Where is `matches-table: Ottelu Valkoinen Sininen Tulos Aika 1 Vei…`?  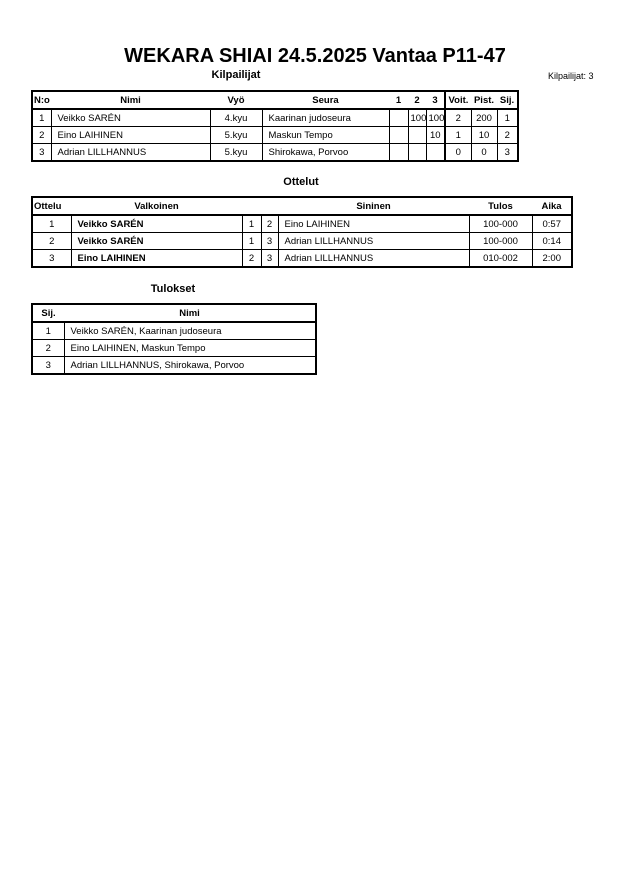
matches-table: Ottelu Valkoinen Sininen Tulos Aika 1 Vei… is located at coordinates (302, 232).